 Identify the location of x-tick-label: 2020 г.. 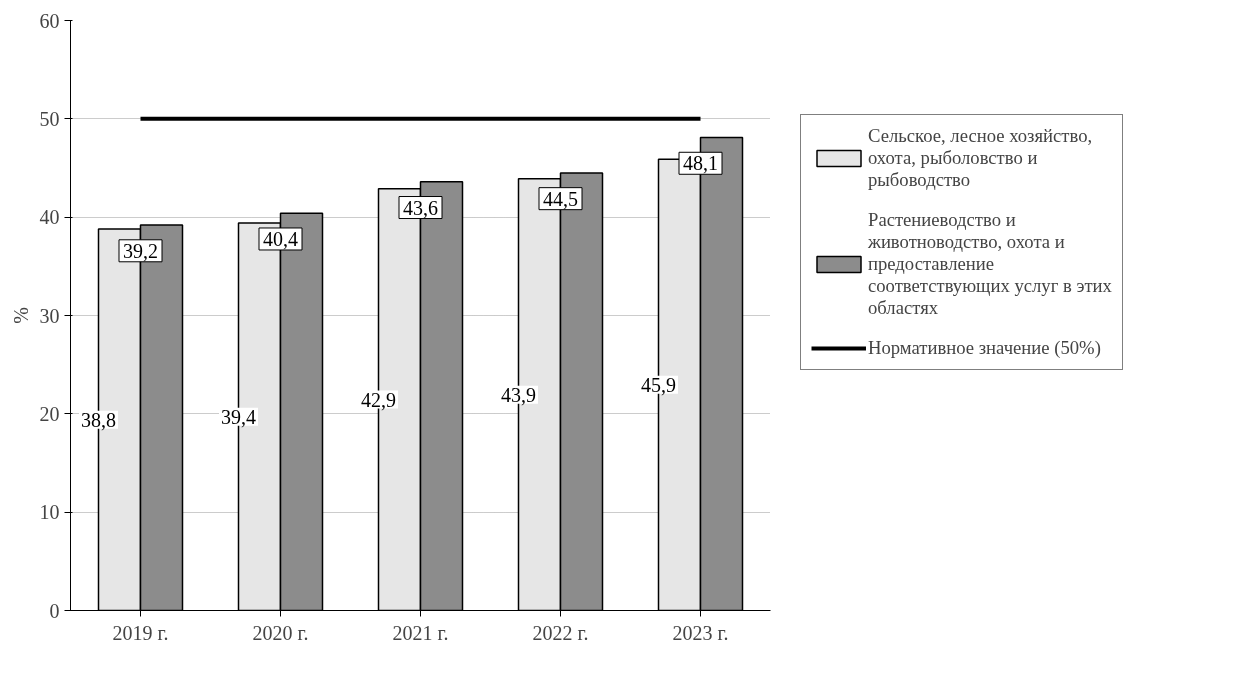
(280, 632).